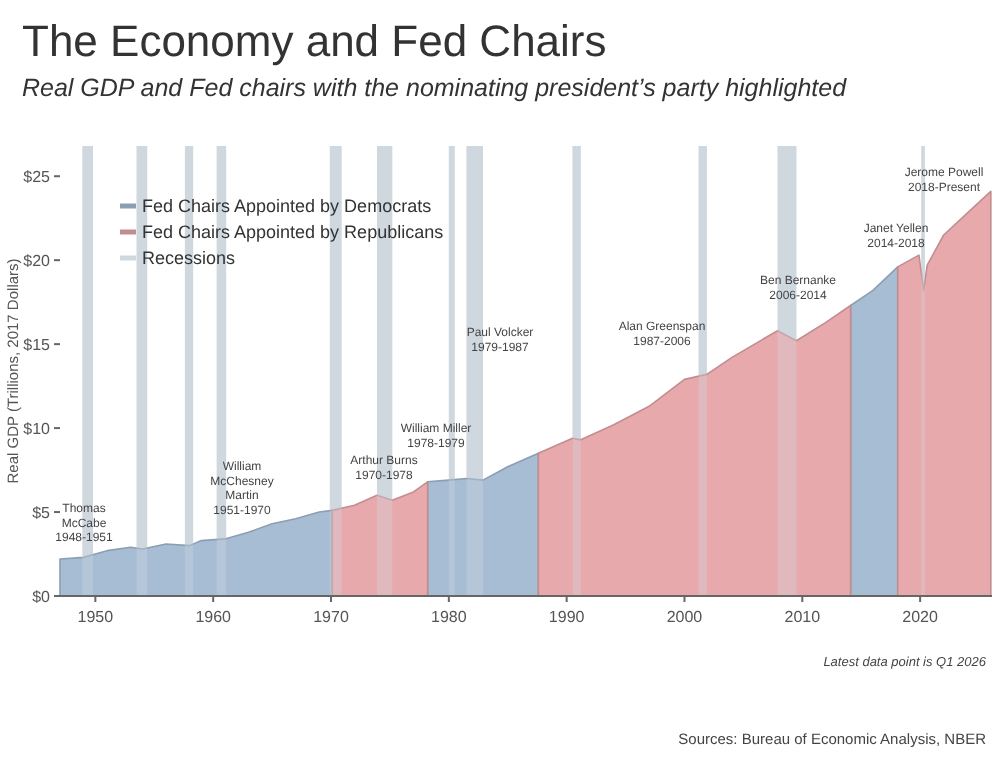 This screenshot has height=766, width=1000. What do you see at coordinates (37, 344) in the screenshot?
I see `y-tick-label: $15` at bounding box center [37, 344].